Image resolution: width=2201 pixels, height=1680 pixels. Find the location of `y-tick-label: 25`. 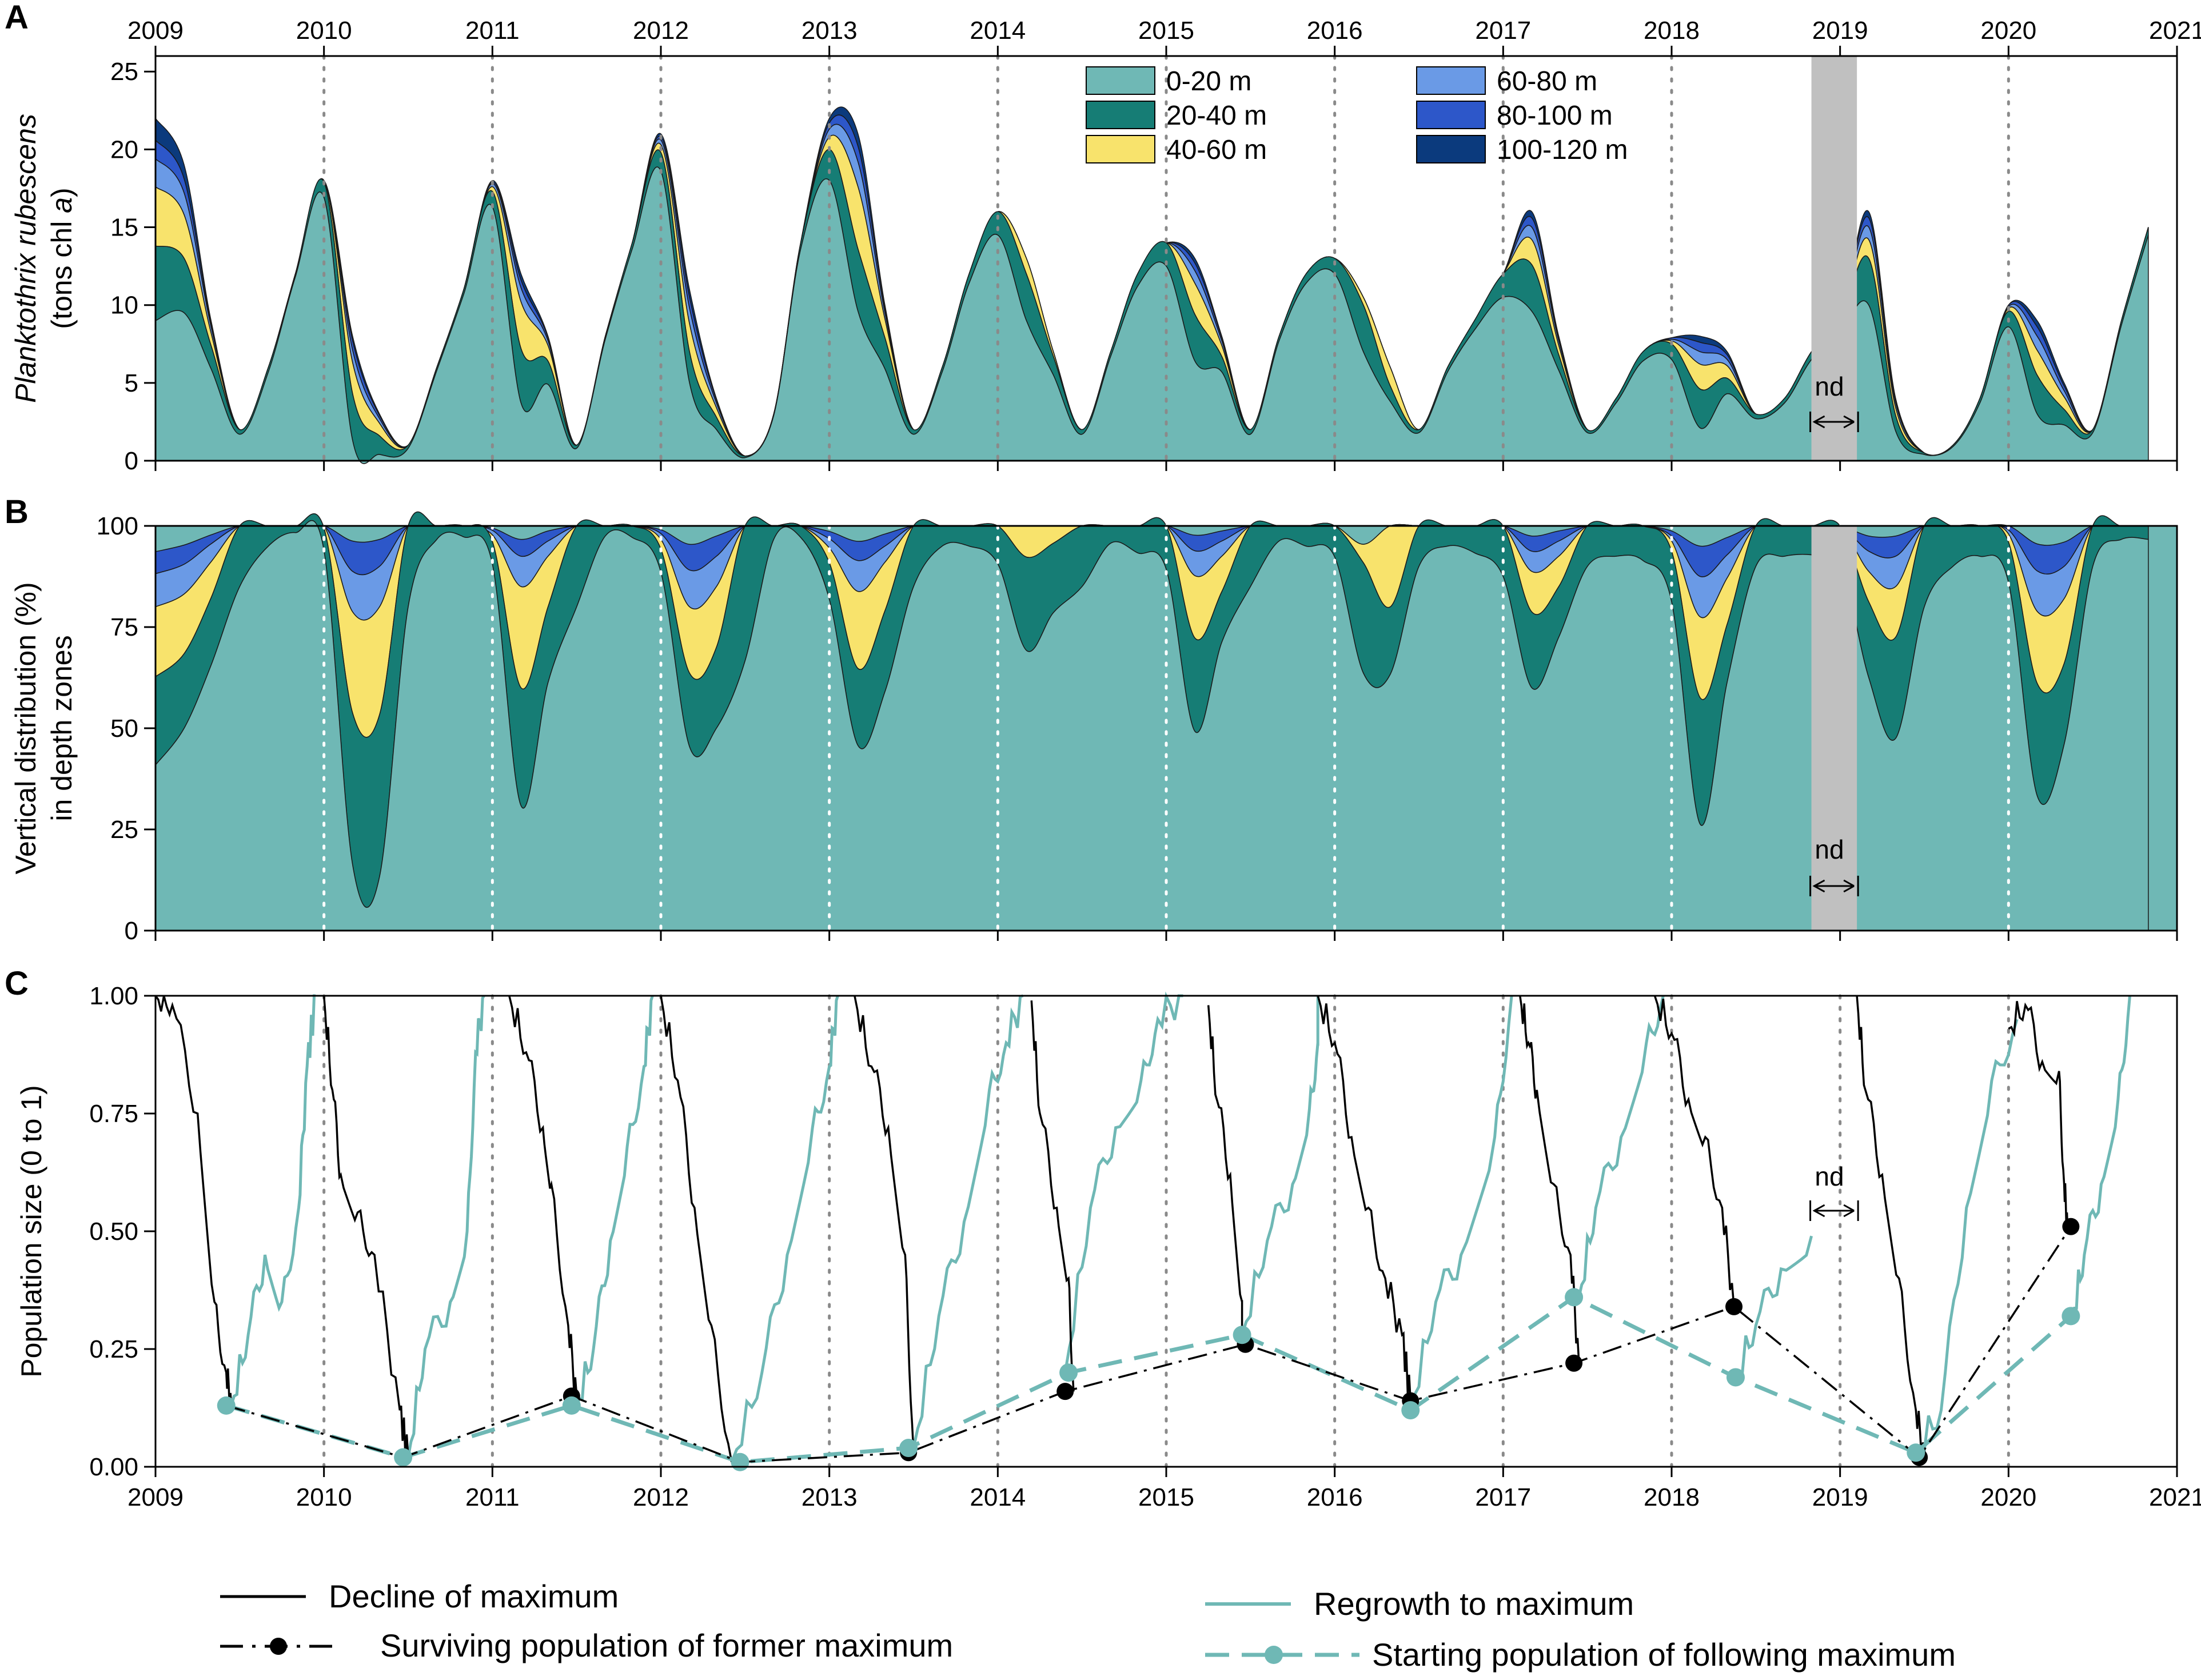

y-tick-label: 25 is located at coordinates (124, 72).